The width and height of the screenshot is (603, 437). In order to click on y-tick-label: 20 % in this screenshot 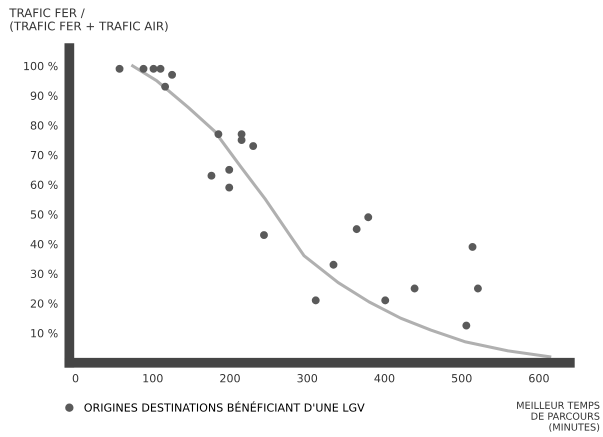, I will do `click(44, 303)`.